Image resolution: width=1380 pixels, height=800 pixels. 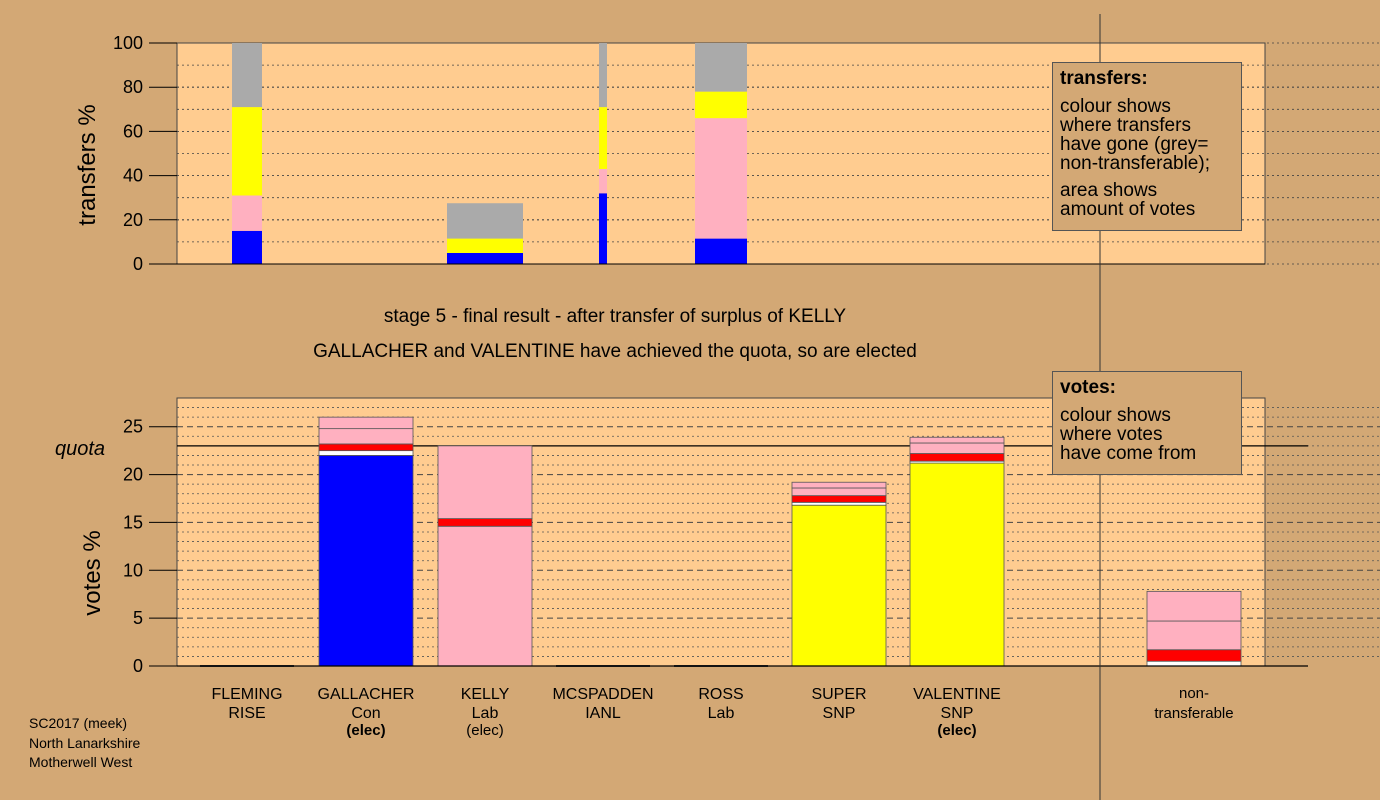 I want to click on votes-legend-line: colour shows, so click(x=1115, y=415).